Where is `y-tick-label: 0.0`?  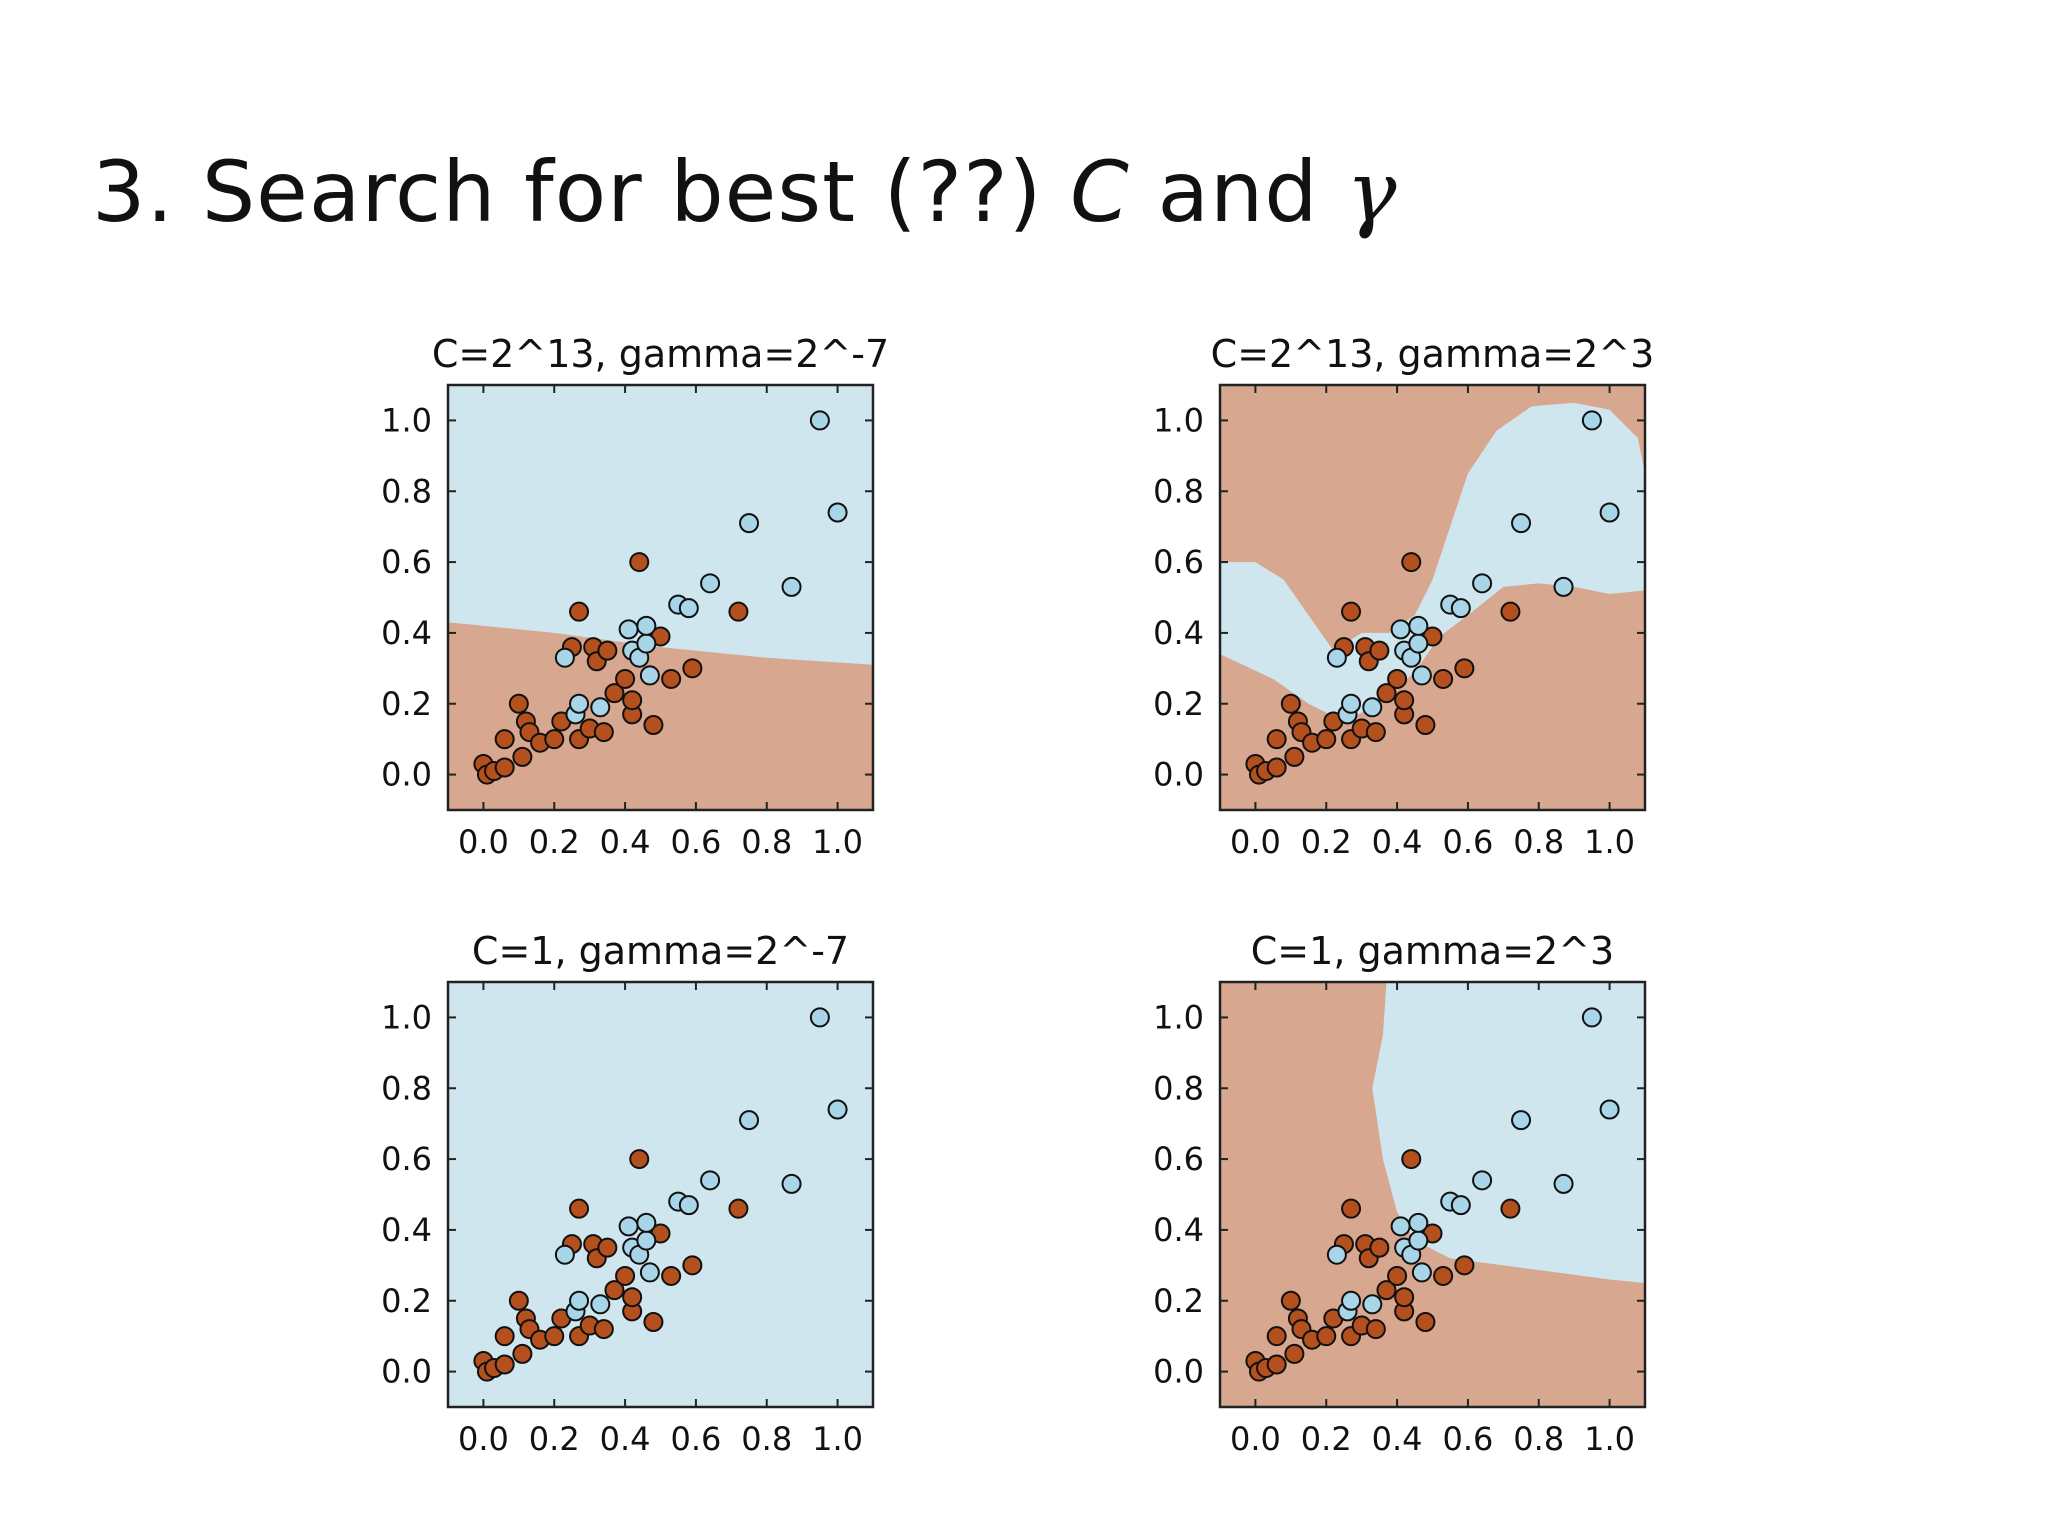 y-tick-label: 0.0 is located at coordinates (1178, 1372).